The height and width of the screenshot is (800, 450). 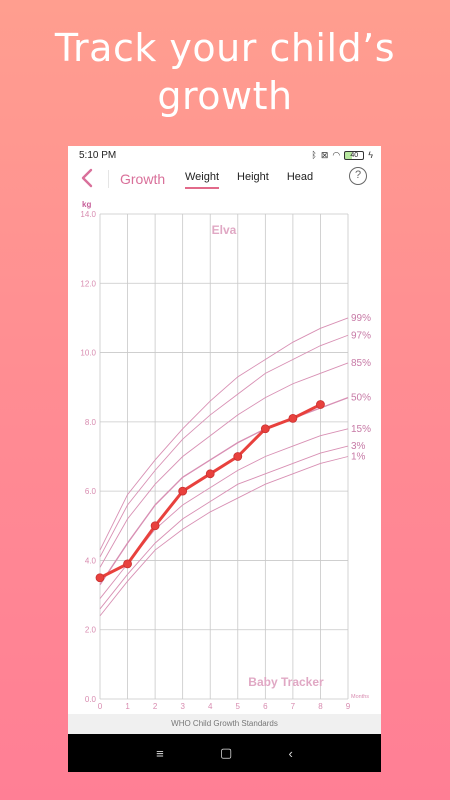 I want to click on battery-icon: 40, so click(x=354, y=155).